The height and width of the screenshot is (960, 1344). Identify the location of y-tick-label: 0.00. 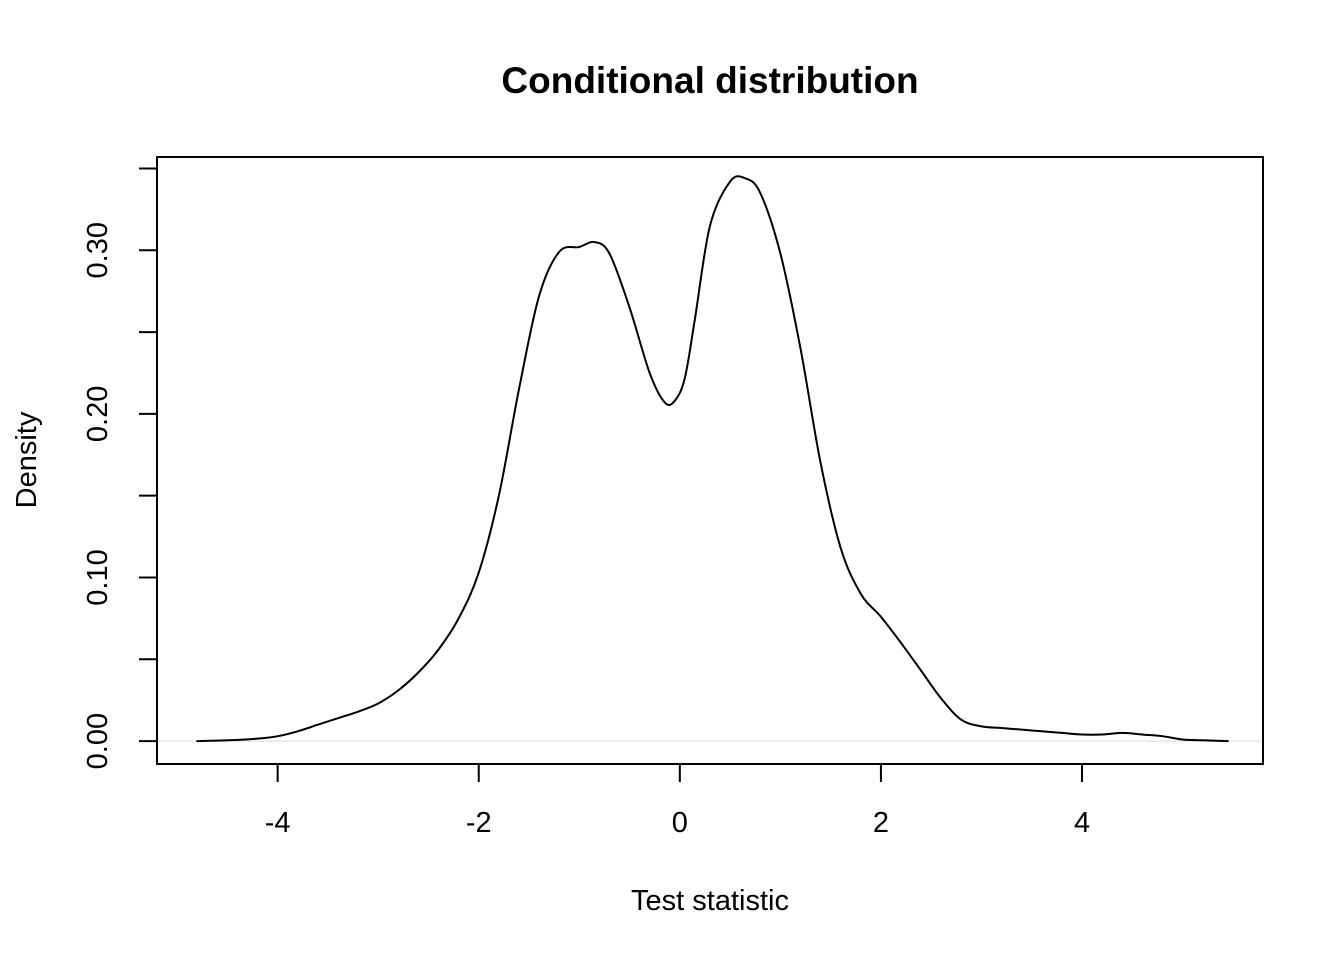
(98, 741).